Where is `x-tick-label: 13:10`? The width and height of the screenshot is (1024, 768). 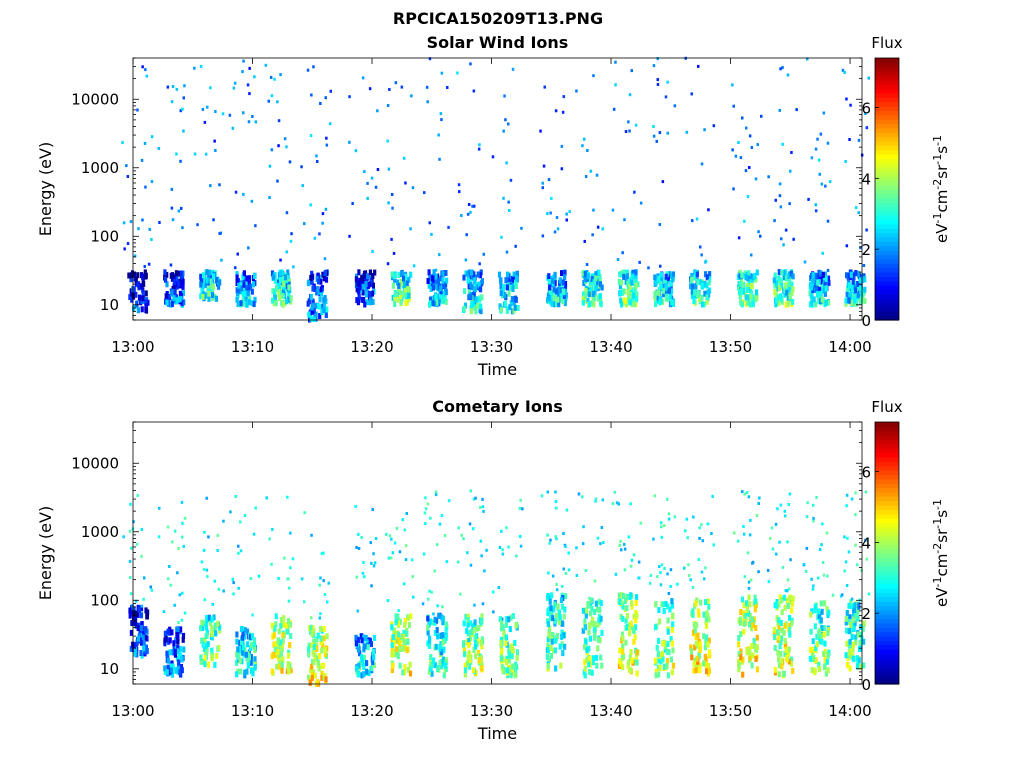
x-tick-label: 13:10 is located at coordinates (252, 347).